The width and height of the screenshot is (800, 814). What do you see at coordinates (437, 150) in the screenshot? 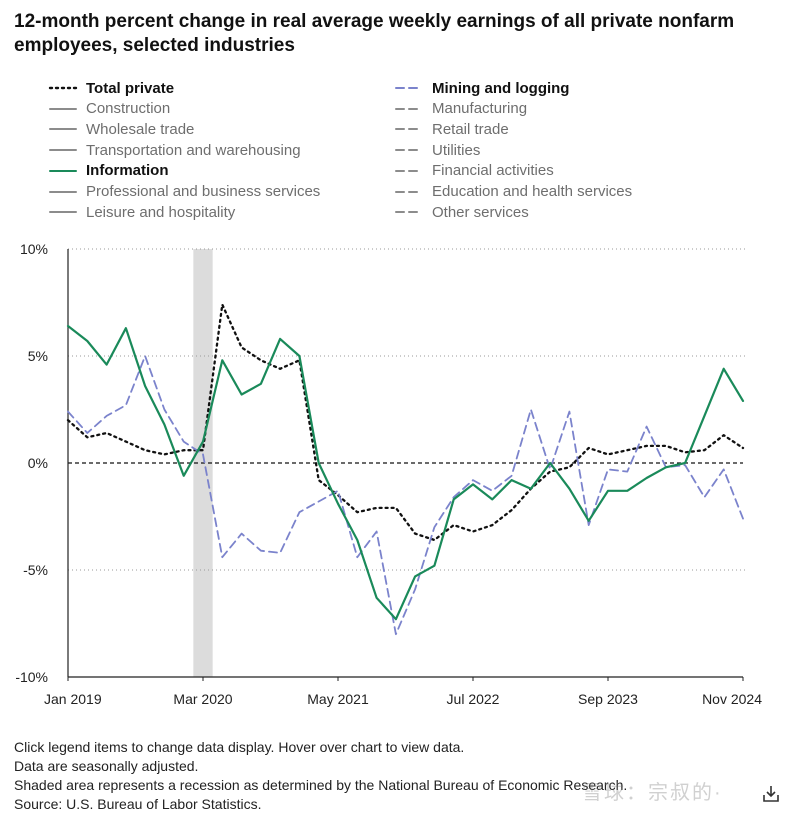
I see `legend-item: Utilities` at bounding box center [437, 150].